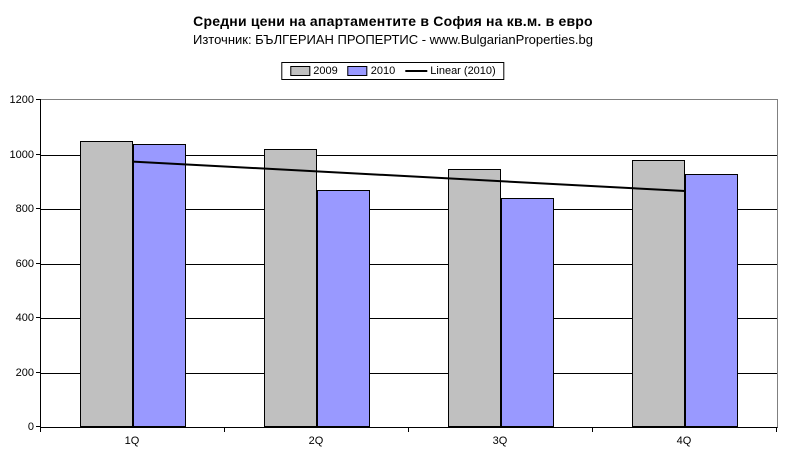 The height and width of the screenshot is (457, 786). I want to click on y-axis-label: 200, so click(24, 373).